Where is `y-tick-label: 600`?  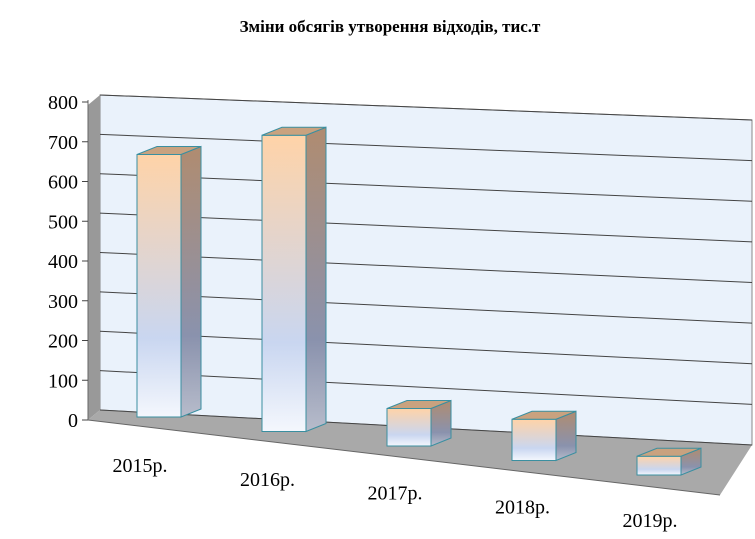 y-tick-label: 600 is located at coordinates (63, 183).